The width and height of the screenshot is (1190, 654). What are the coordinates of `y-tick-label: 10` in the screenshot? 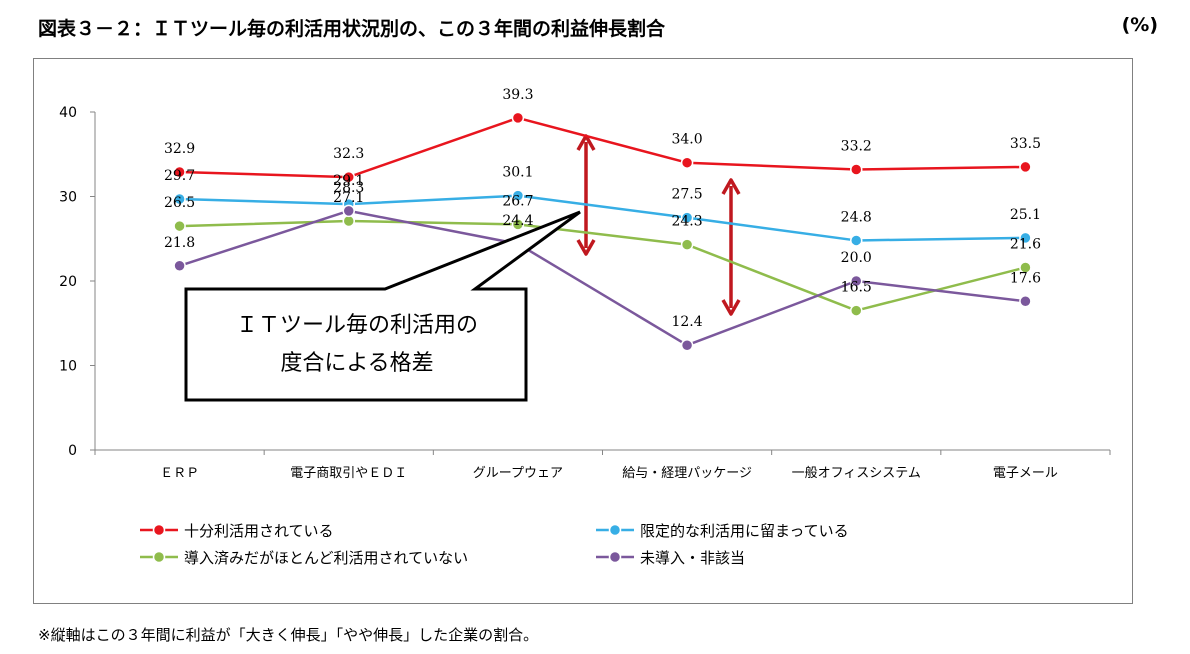 It's located at (68, 367).